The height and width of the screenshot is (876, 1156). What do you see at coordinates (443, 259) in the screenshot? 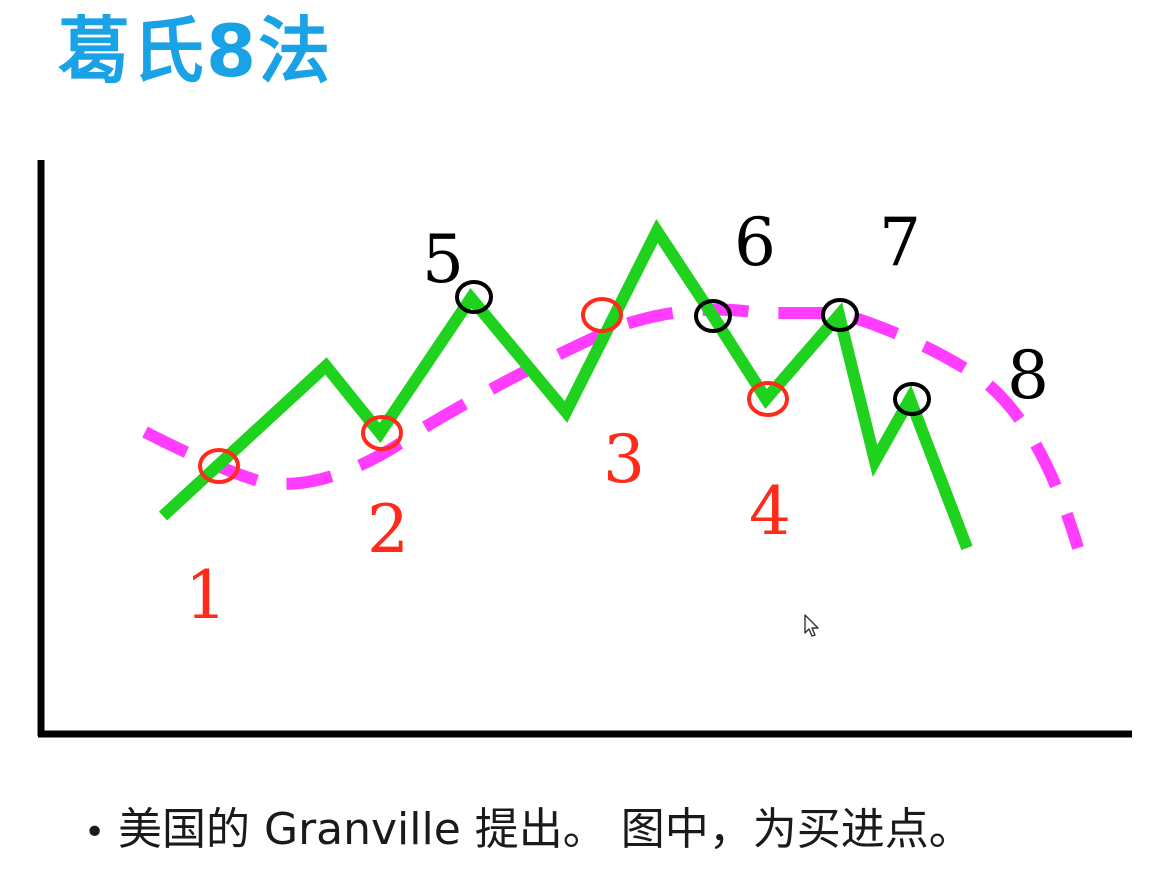
I see `sell-point-label-5: 5` at bounding box center [443, 259].